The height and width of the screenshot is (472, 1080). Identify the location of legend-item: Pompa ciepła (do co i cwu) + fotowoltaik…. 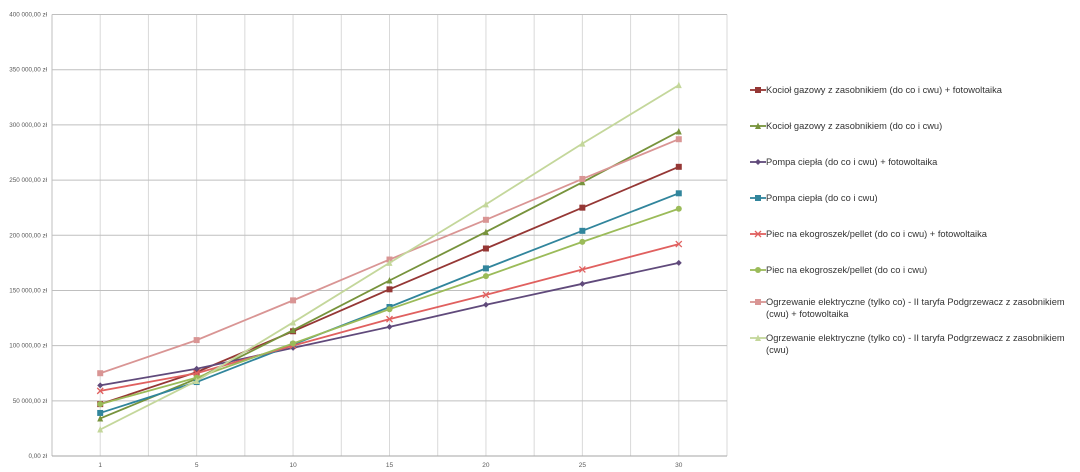
(908, 162).